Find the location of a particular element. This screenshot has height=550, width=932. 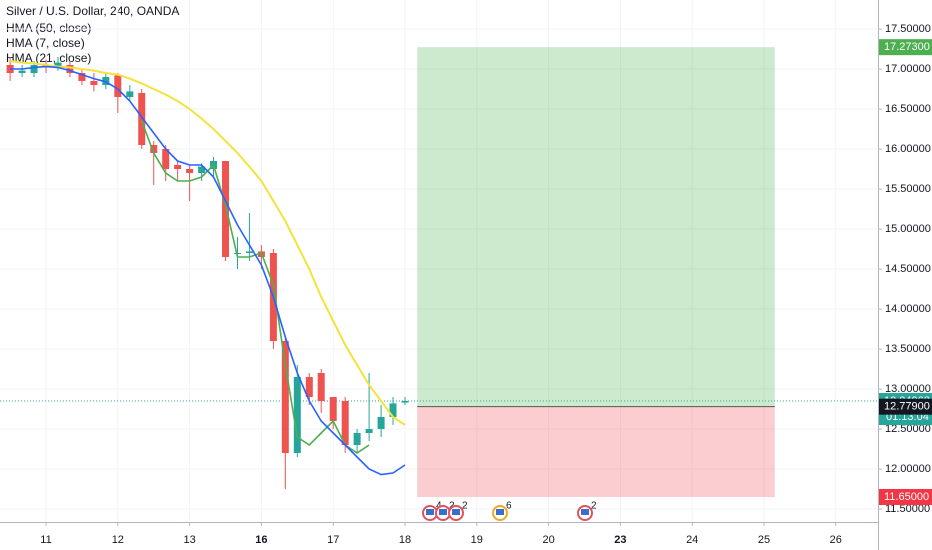

y-tick-label: 16.50000 is located at coordinates (908, 109).